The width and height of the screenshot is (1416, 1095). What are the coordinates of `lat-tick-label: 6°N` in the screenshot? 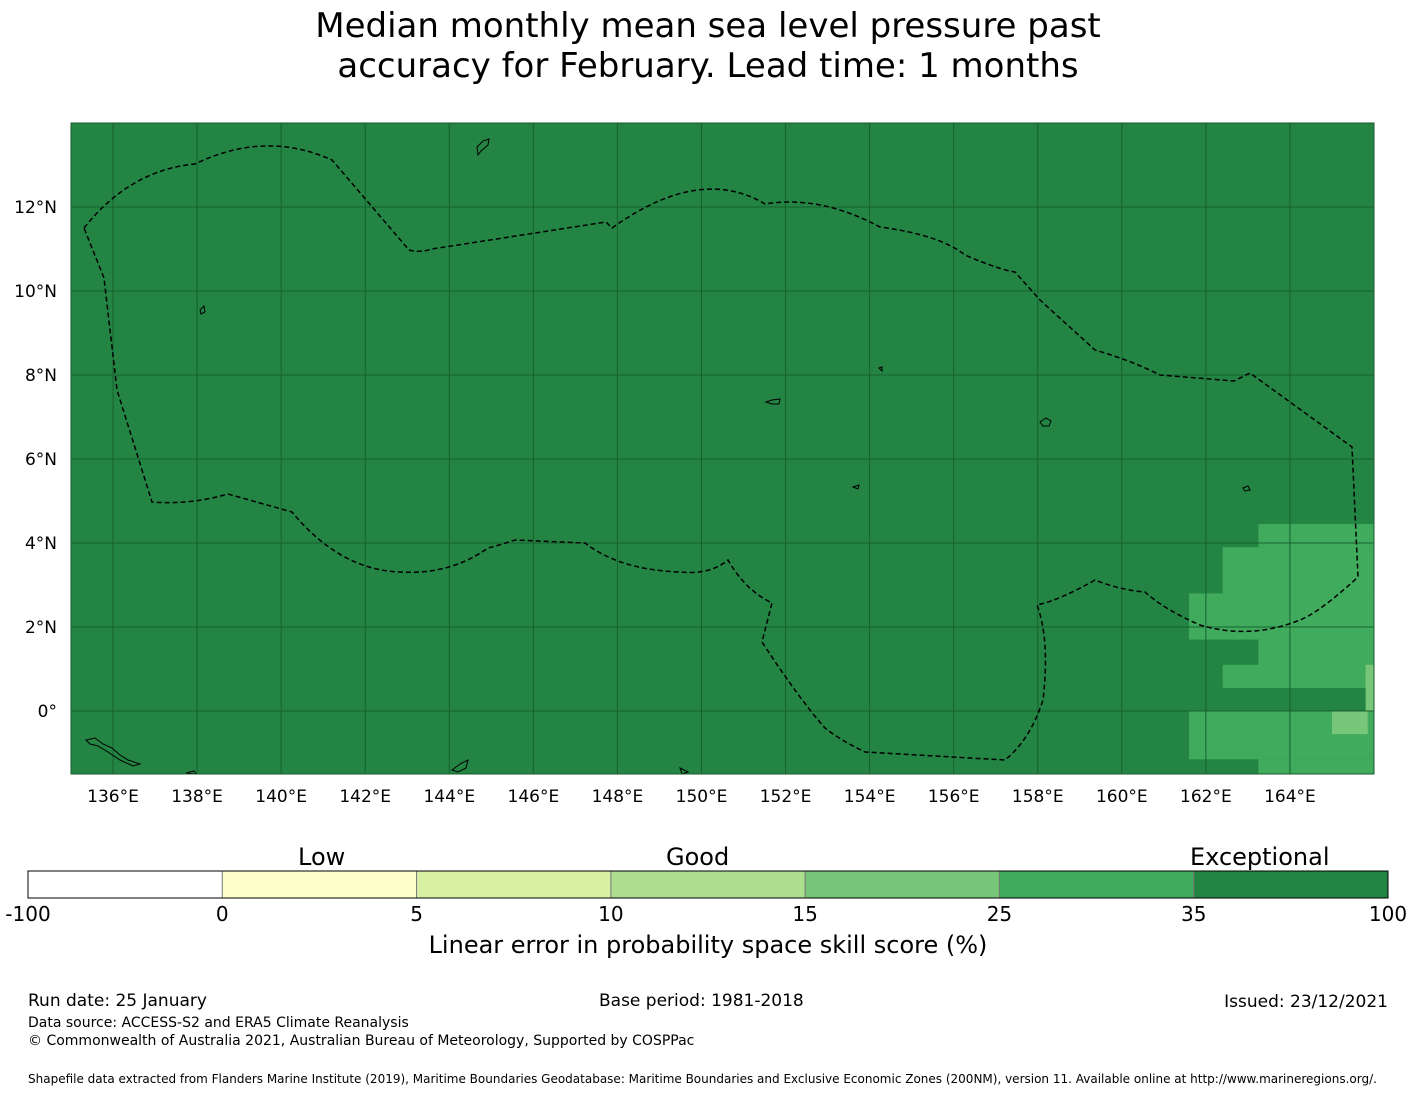 It's located at (41, 460).